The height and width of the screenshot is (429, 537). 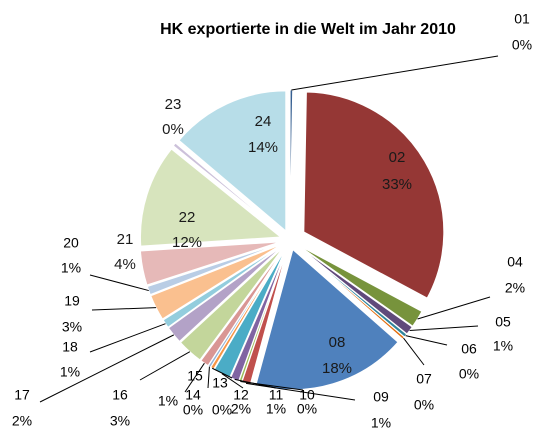 I want to click on slice-category-label: 23, so click(x=173, y=104).